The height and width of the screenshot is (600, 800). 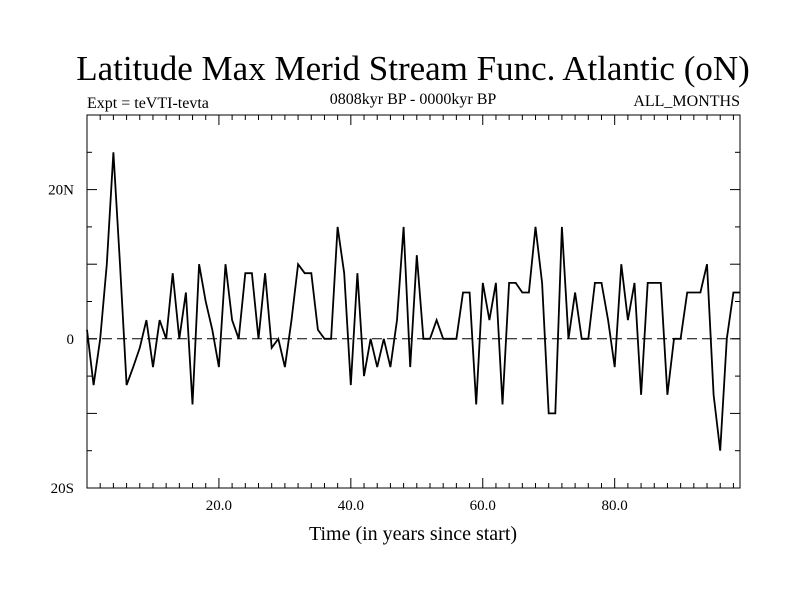 I want to click on y-tick-label: 20S, so click(x=62, y=489).